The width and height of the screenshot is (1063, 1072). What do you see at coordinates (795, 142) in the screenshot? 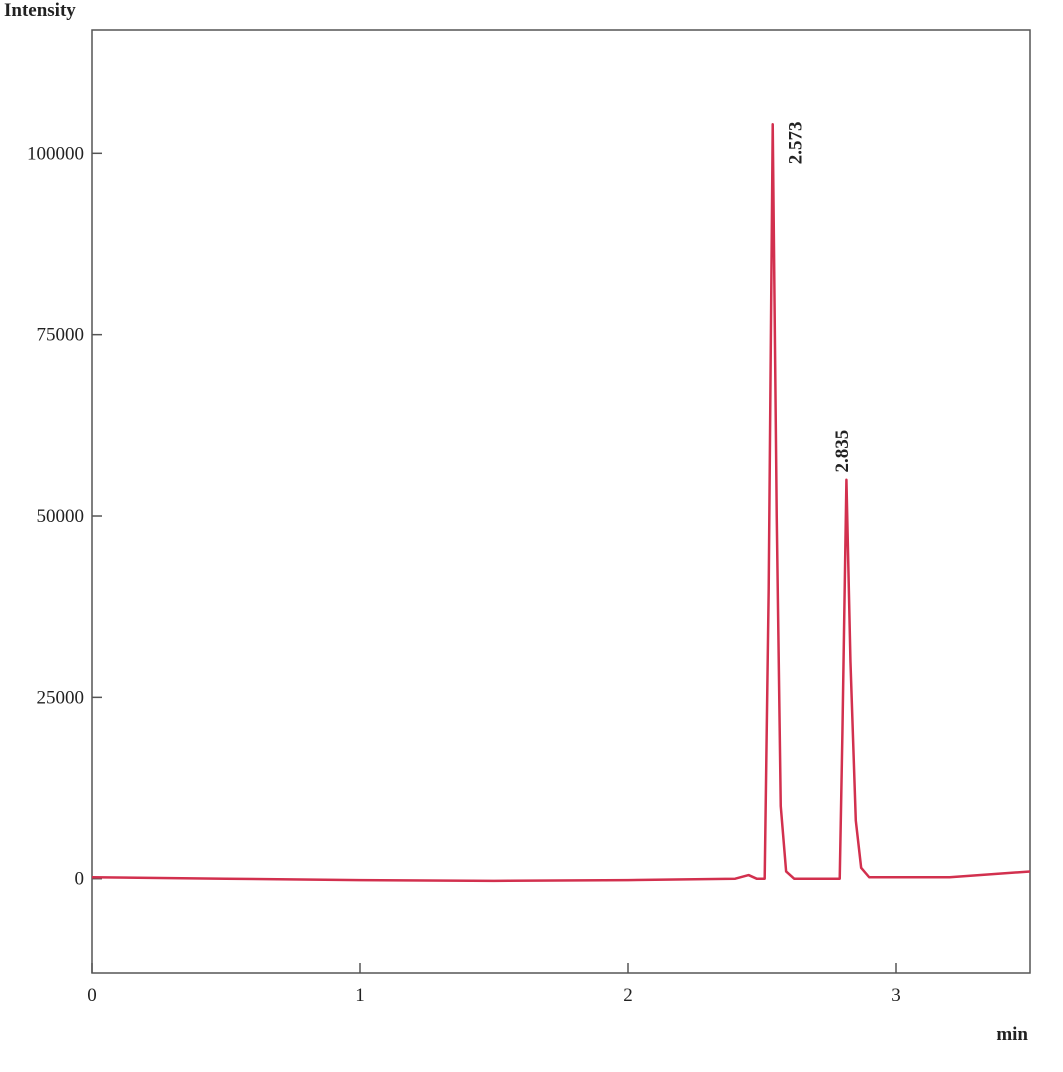
I see `peak-label: 2.573` at bounding box center [795, 142].